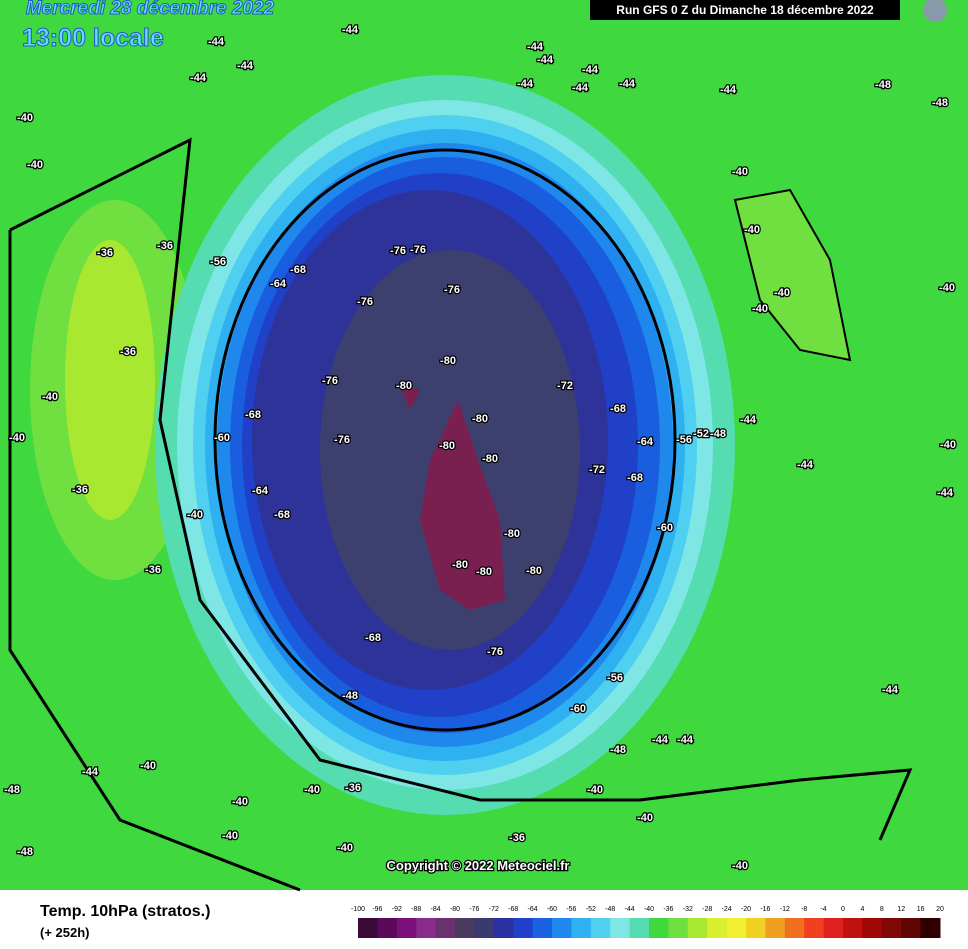  I want to click on scale-tick-label: 12, so click(901, 909).